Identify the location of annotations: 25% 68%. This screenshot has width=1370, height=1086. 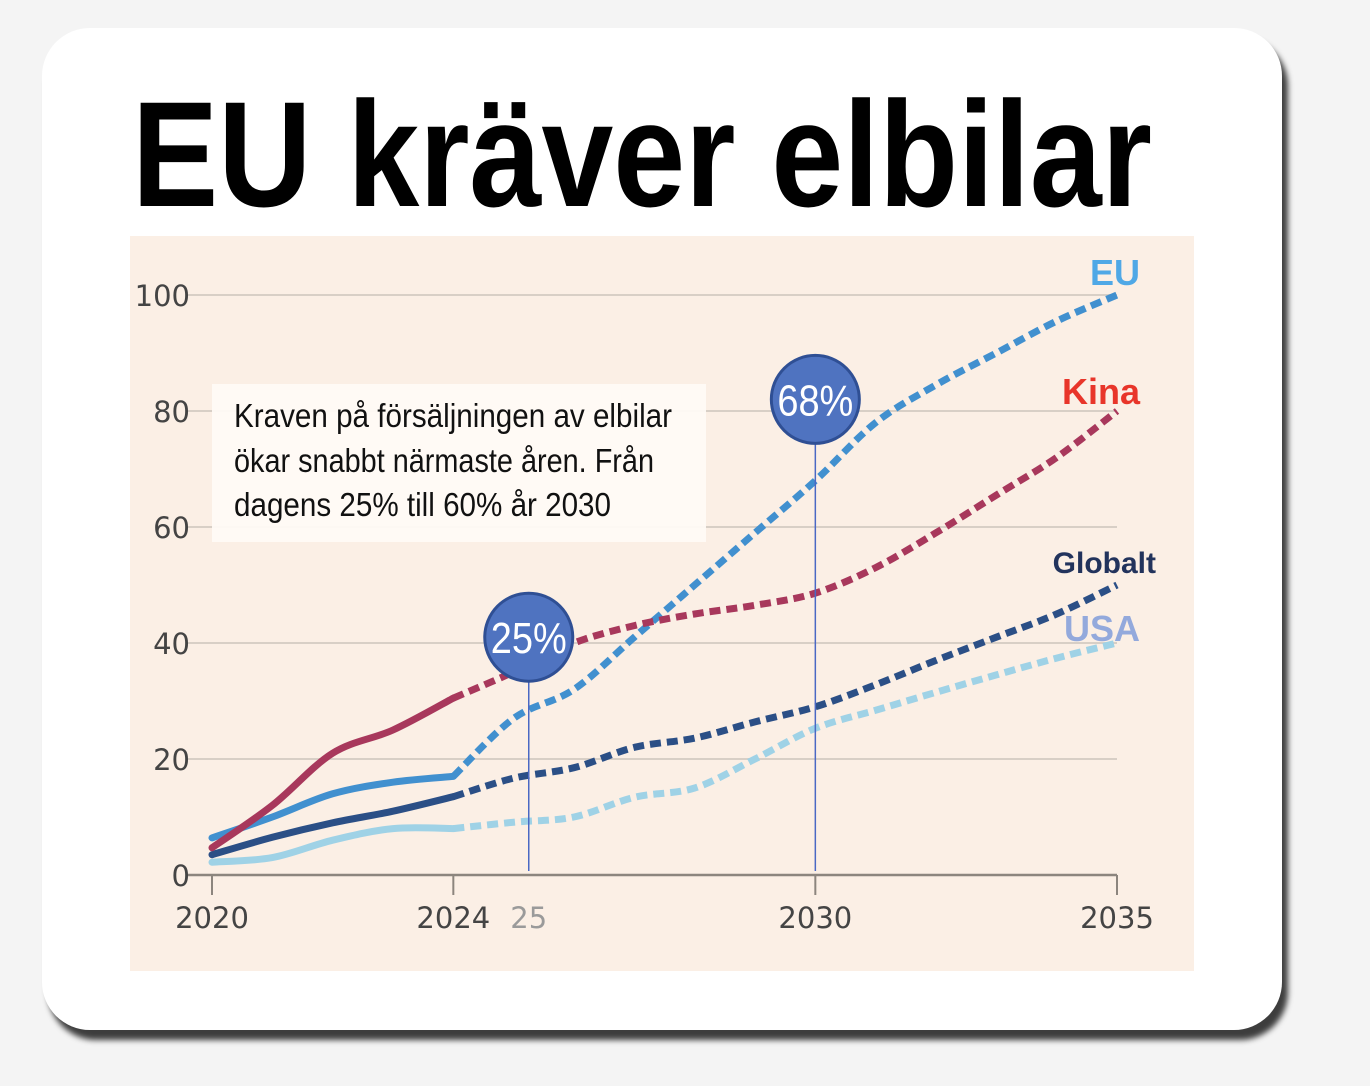
(672, 612).